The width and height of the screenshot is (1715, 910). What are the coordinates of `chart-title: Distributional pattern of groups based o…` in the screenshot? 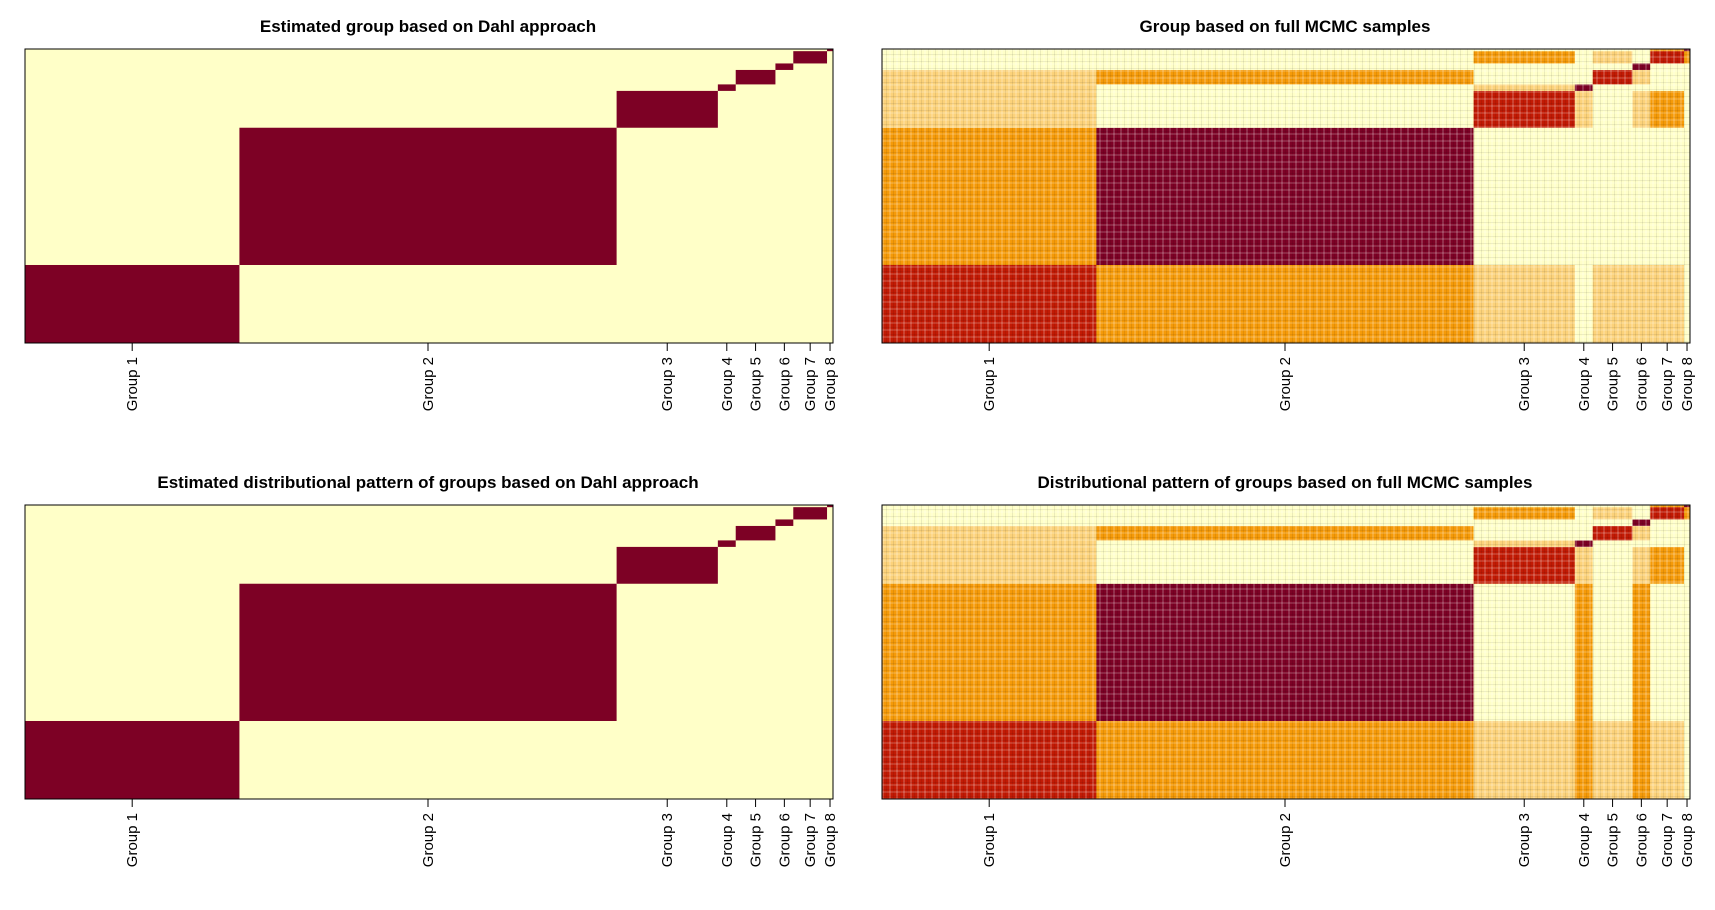 It's located at (1285, 482).